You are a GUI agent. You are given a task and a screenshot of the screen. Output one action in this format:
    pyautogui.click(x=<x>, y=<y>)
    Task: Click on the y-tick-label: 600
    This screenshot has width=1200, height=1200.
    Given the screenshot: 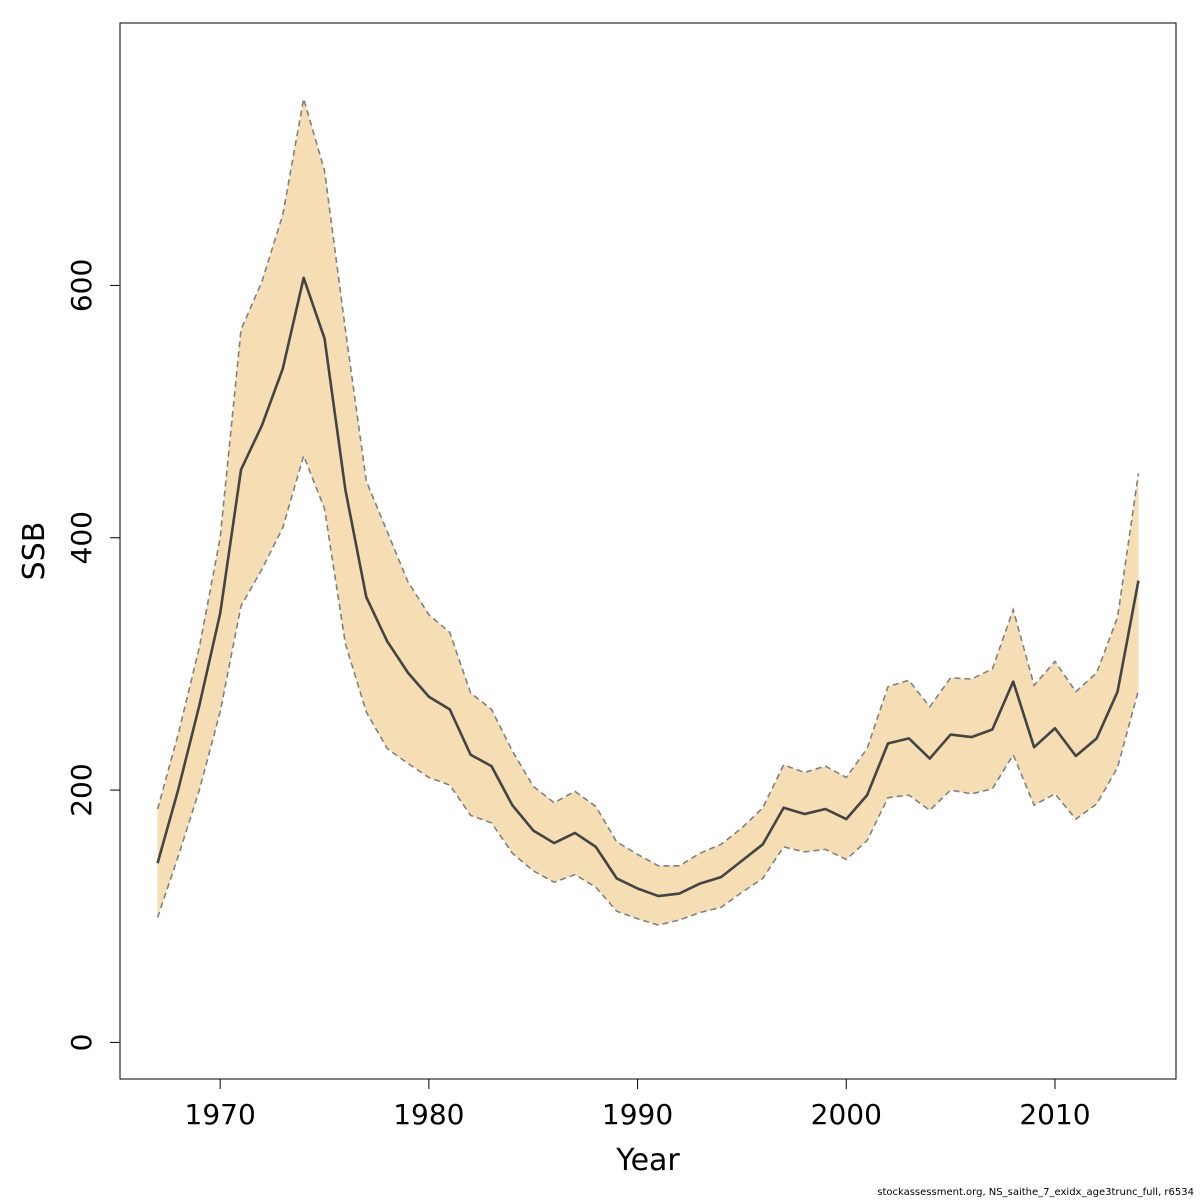 What is the action you would take?
    pyautogui.click(x=81, y=285)
    